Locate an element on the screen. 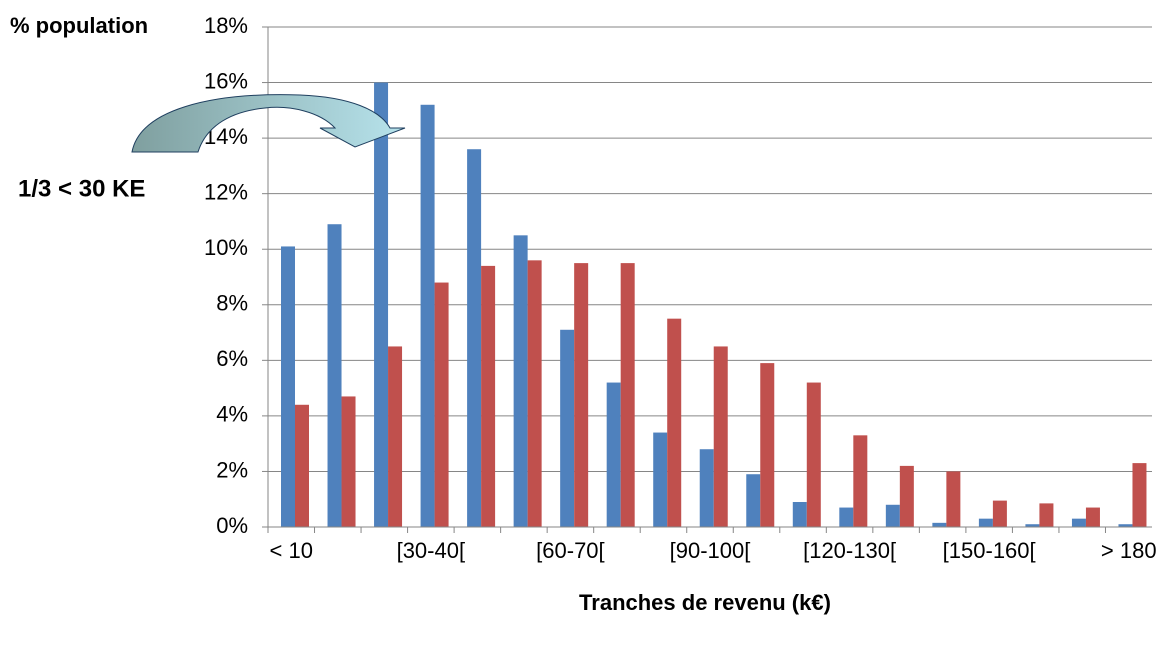 This screenshot has width=1170, height=645. y-tick-label: 16% is located at coordinates (226, 80).